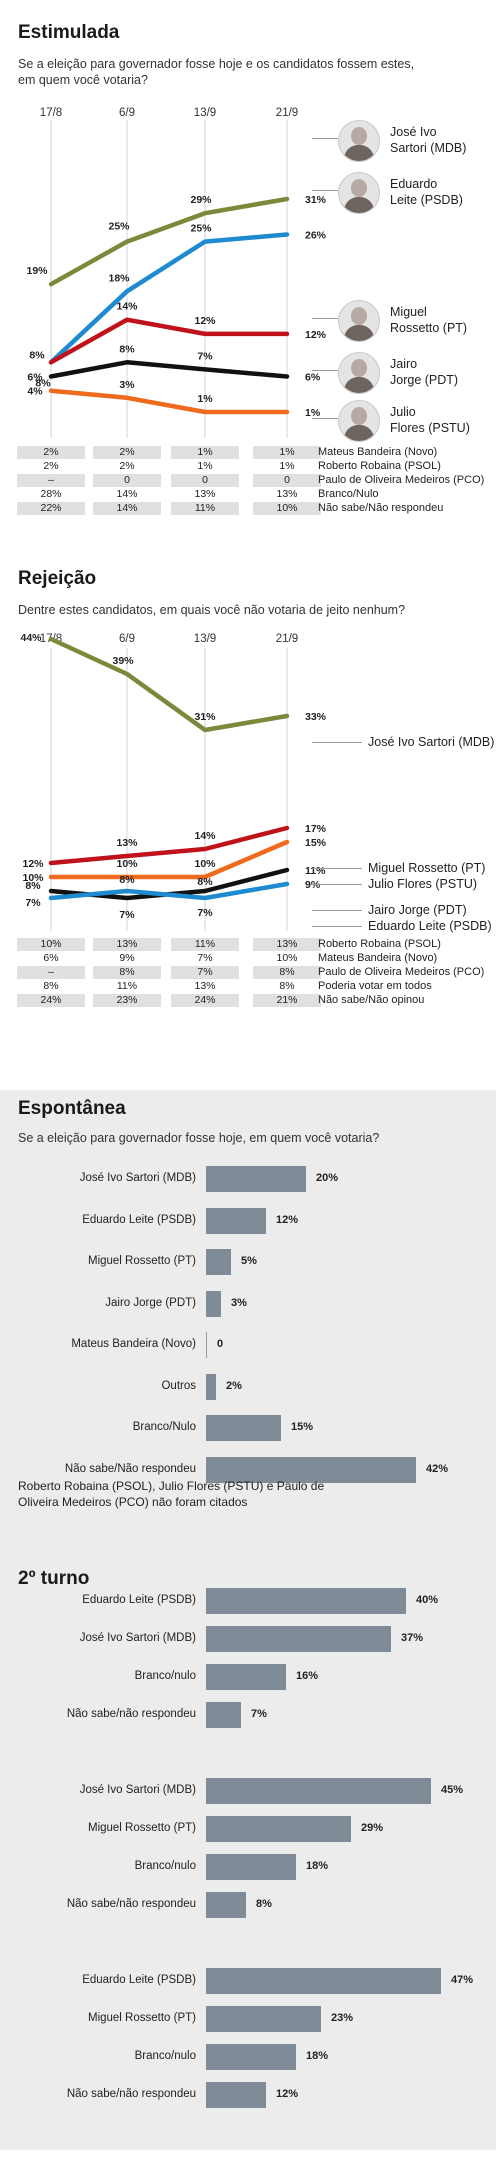 This screenshot has width=496, height=2160. Describe the element at coordinates (205, 882) in the screenshot. I see `data-label-jairo-jorge-pdt-2: 8%` at that location.